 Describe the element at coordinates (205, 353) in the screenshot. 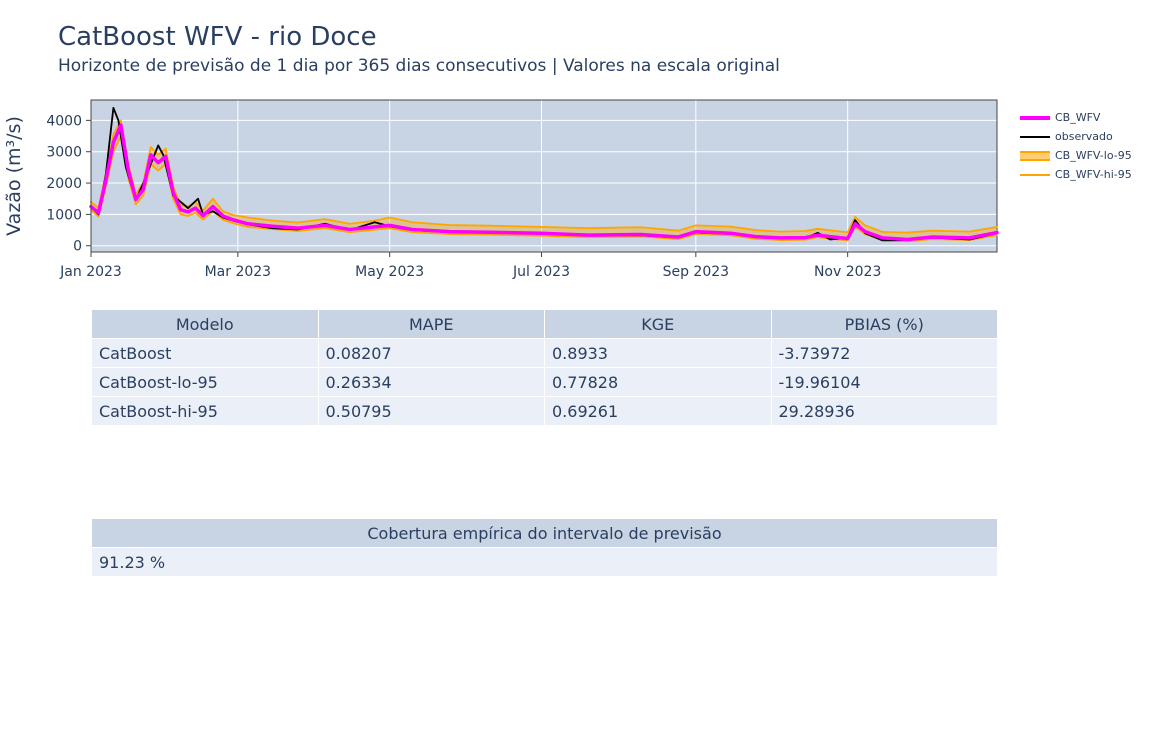

I see `table-cell: CatBoost` at that location.